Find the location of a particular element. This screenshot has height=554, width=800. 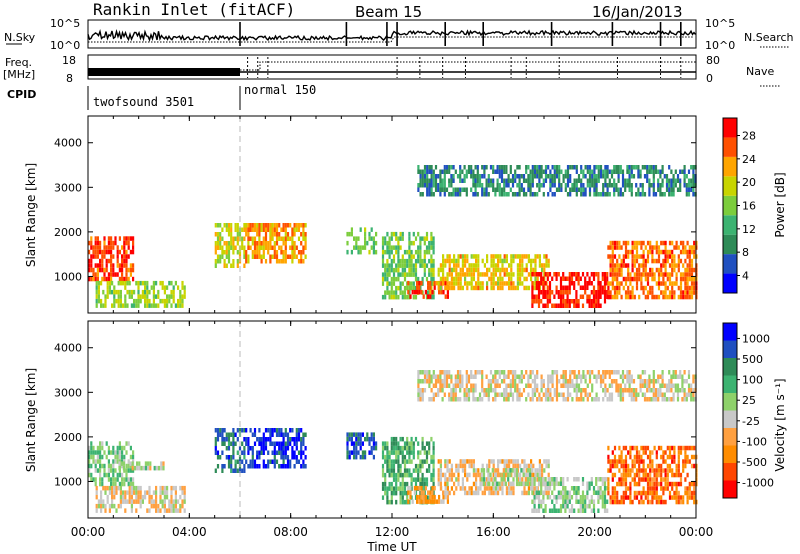

colorbar-segment is located at coordinates (730, 384).